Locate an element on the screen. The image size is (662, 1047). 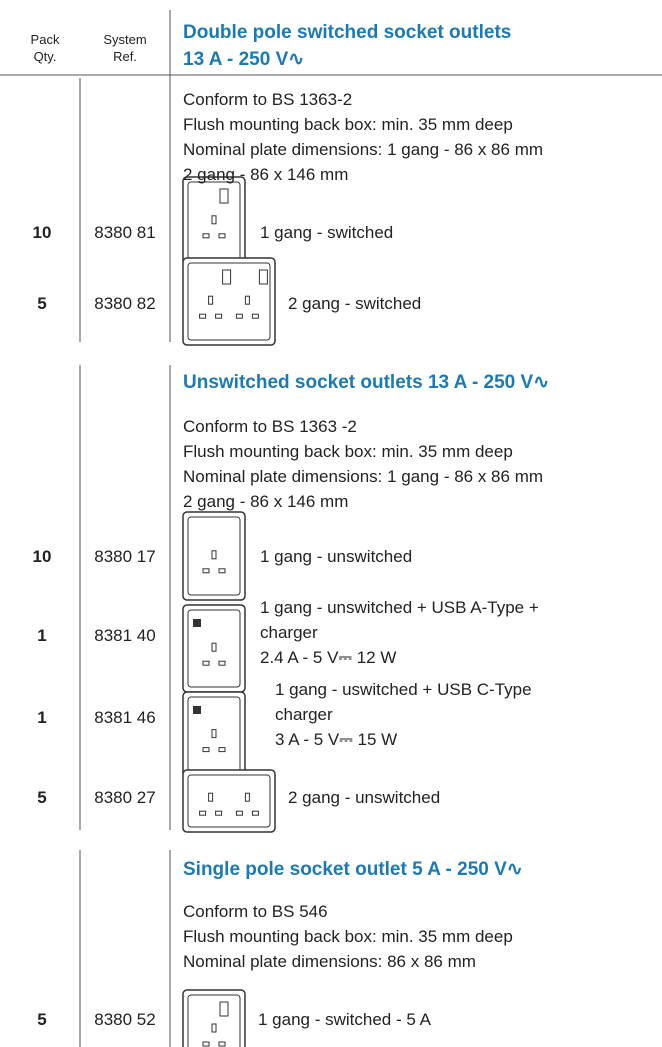
system-ref: 8380 17 is located at coordinates (125, 556).